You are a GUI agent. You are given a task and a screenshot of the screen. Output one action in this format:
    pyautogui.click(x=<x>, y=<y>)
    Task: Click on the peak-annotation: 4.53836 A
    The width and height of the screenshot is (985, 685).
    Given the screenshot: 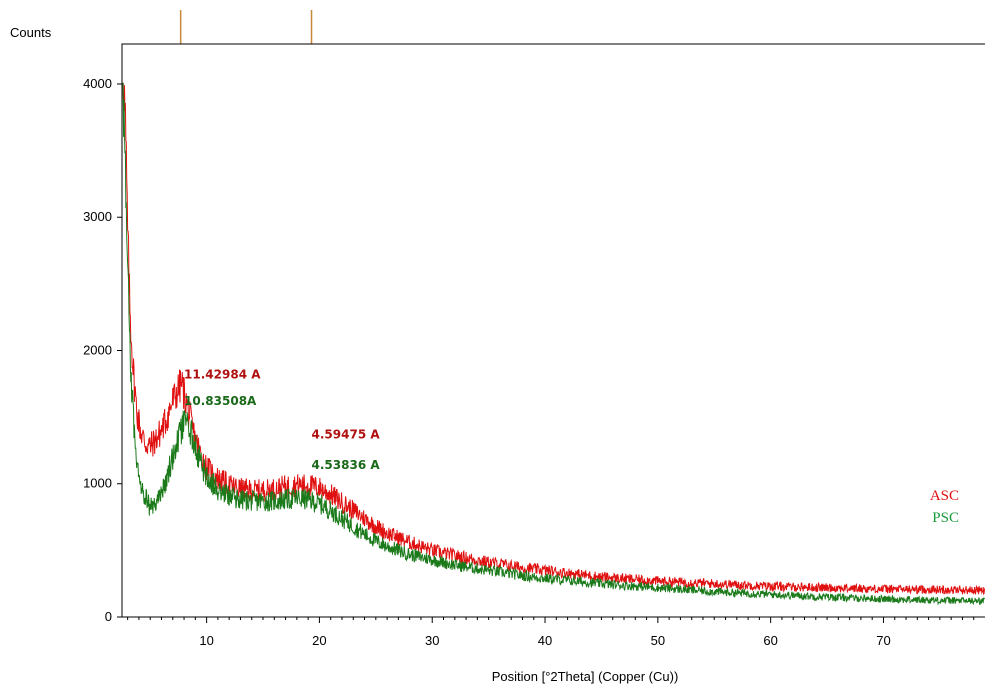 What is the action you would take?
    pyautogui.click(x=346, y=465)
    